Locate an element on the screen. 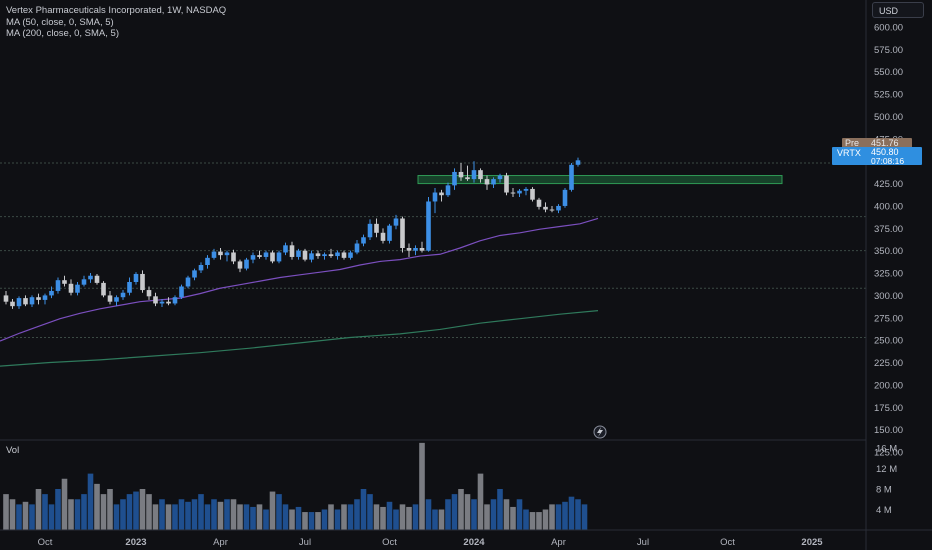 The image size is (932, 550). ma200-legend: MA (200, close, 0, SMA, 5) is located at coordinates (62, 33).